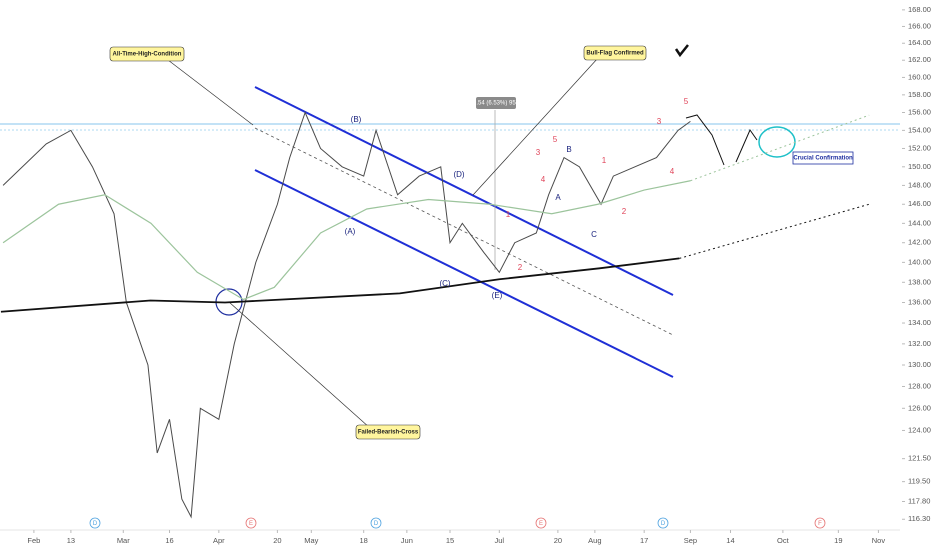 This screenshot has width=932, height=550. Describe the element at coordinates (838, 540) in the screenshot. I see `x-tick-label: 19` at that location.